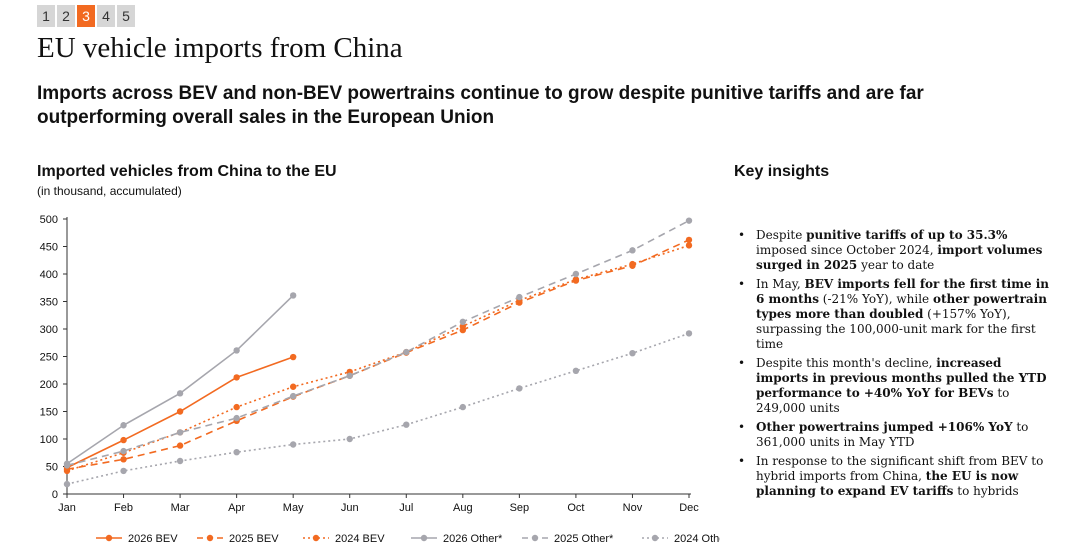 Image resolution: width=1080 pixels, height=556 pixels. What do you see at coordinates (220, 48) in the screenshot?
I see `page-title: EU vehicle imports from China` at bounding box center [220, 48].